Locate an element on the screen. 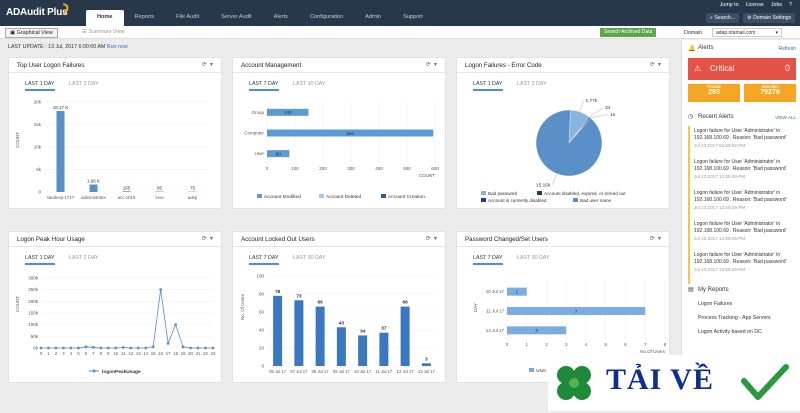 Image resolution: width=800 pixels, height=413 pixels. data-label: 15.15k is located at coordinates (543, 185).